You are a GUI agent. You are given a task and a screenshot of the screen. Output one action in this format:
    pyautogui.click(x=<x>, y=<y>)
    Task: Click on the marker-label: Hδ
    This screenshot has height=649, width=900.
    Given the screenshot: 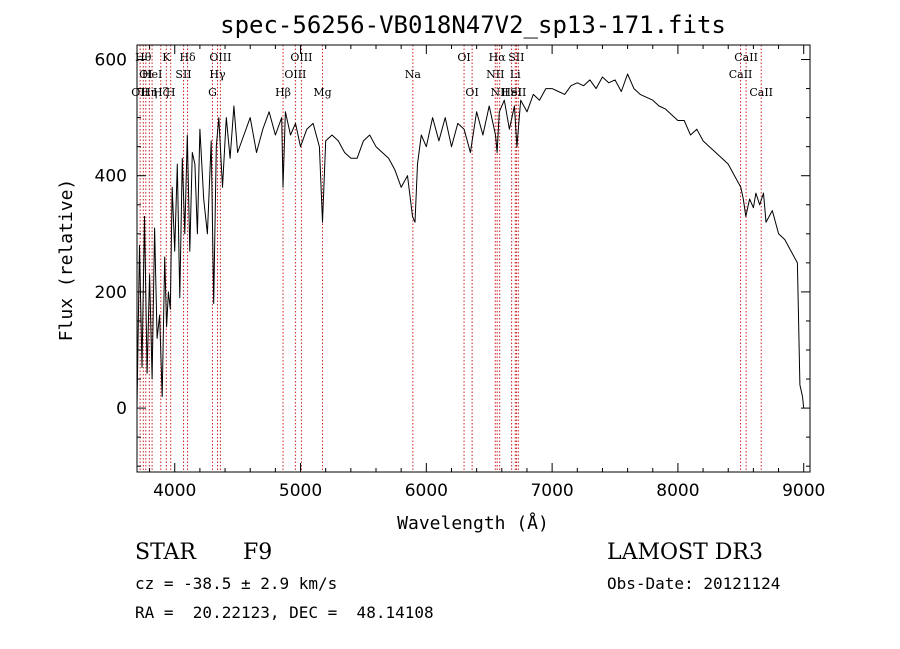 What is the action you would take?
    pyautogui.click(x=187, y=57)
    